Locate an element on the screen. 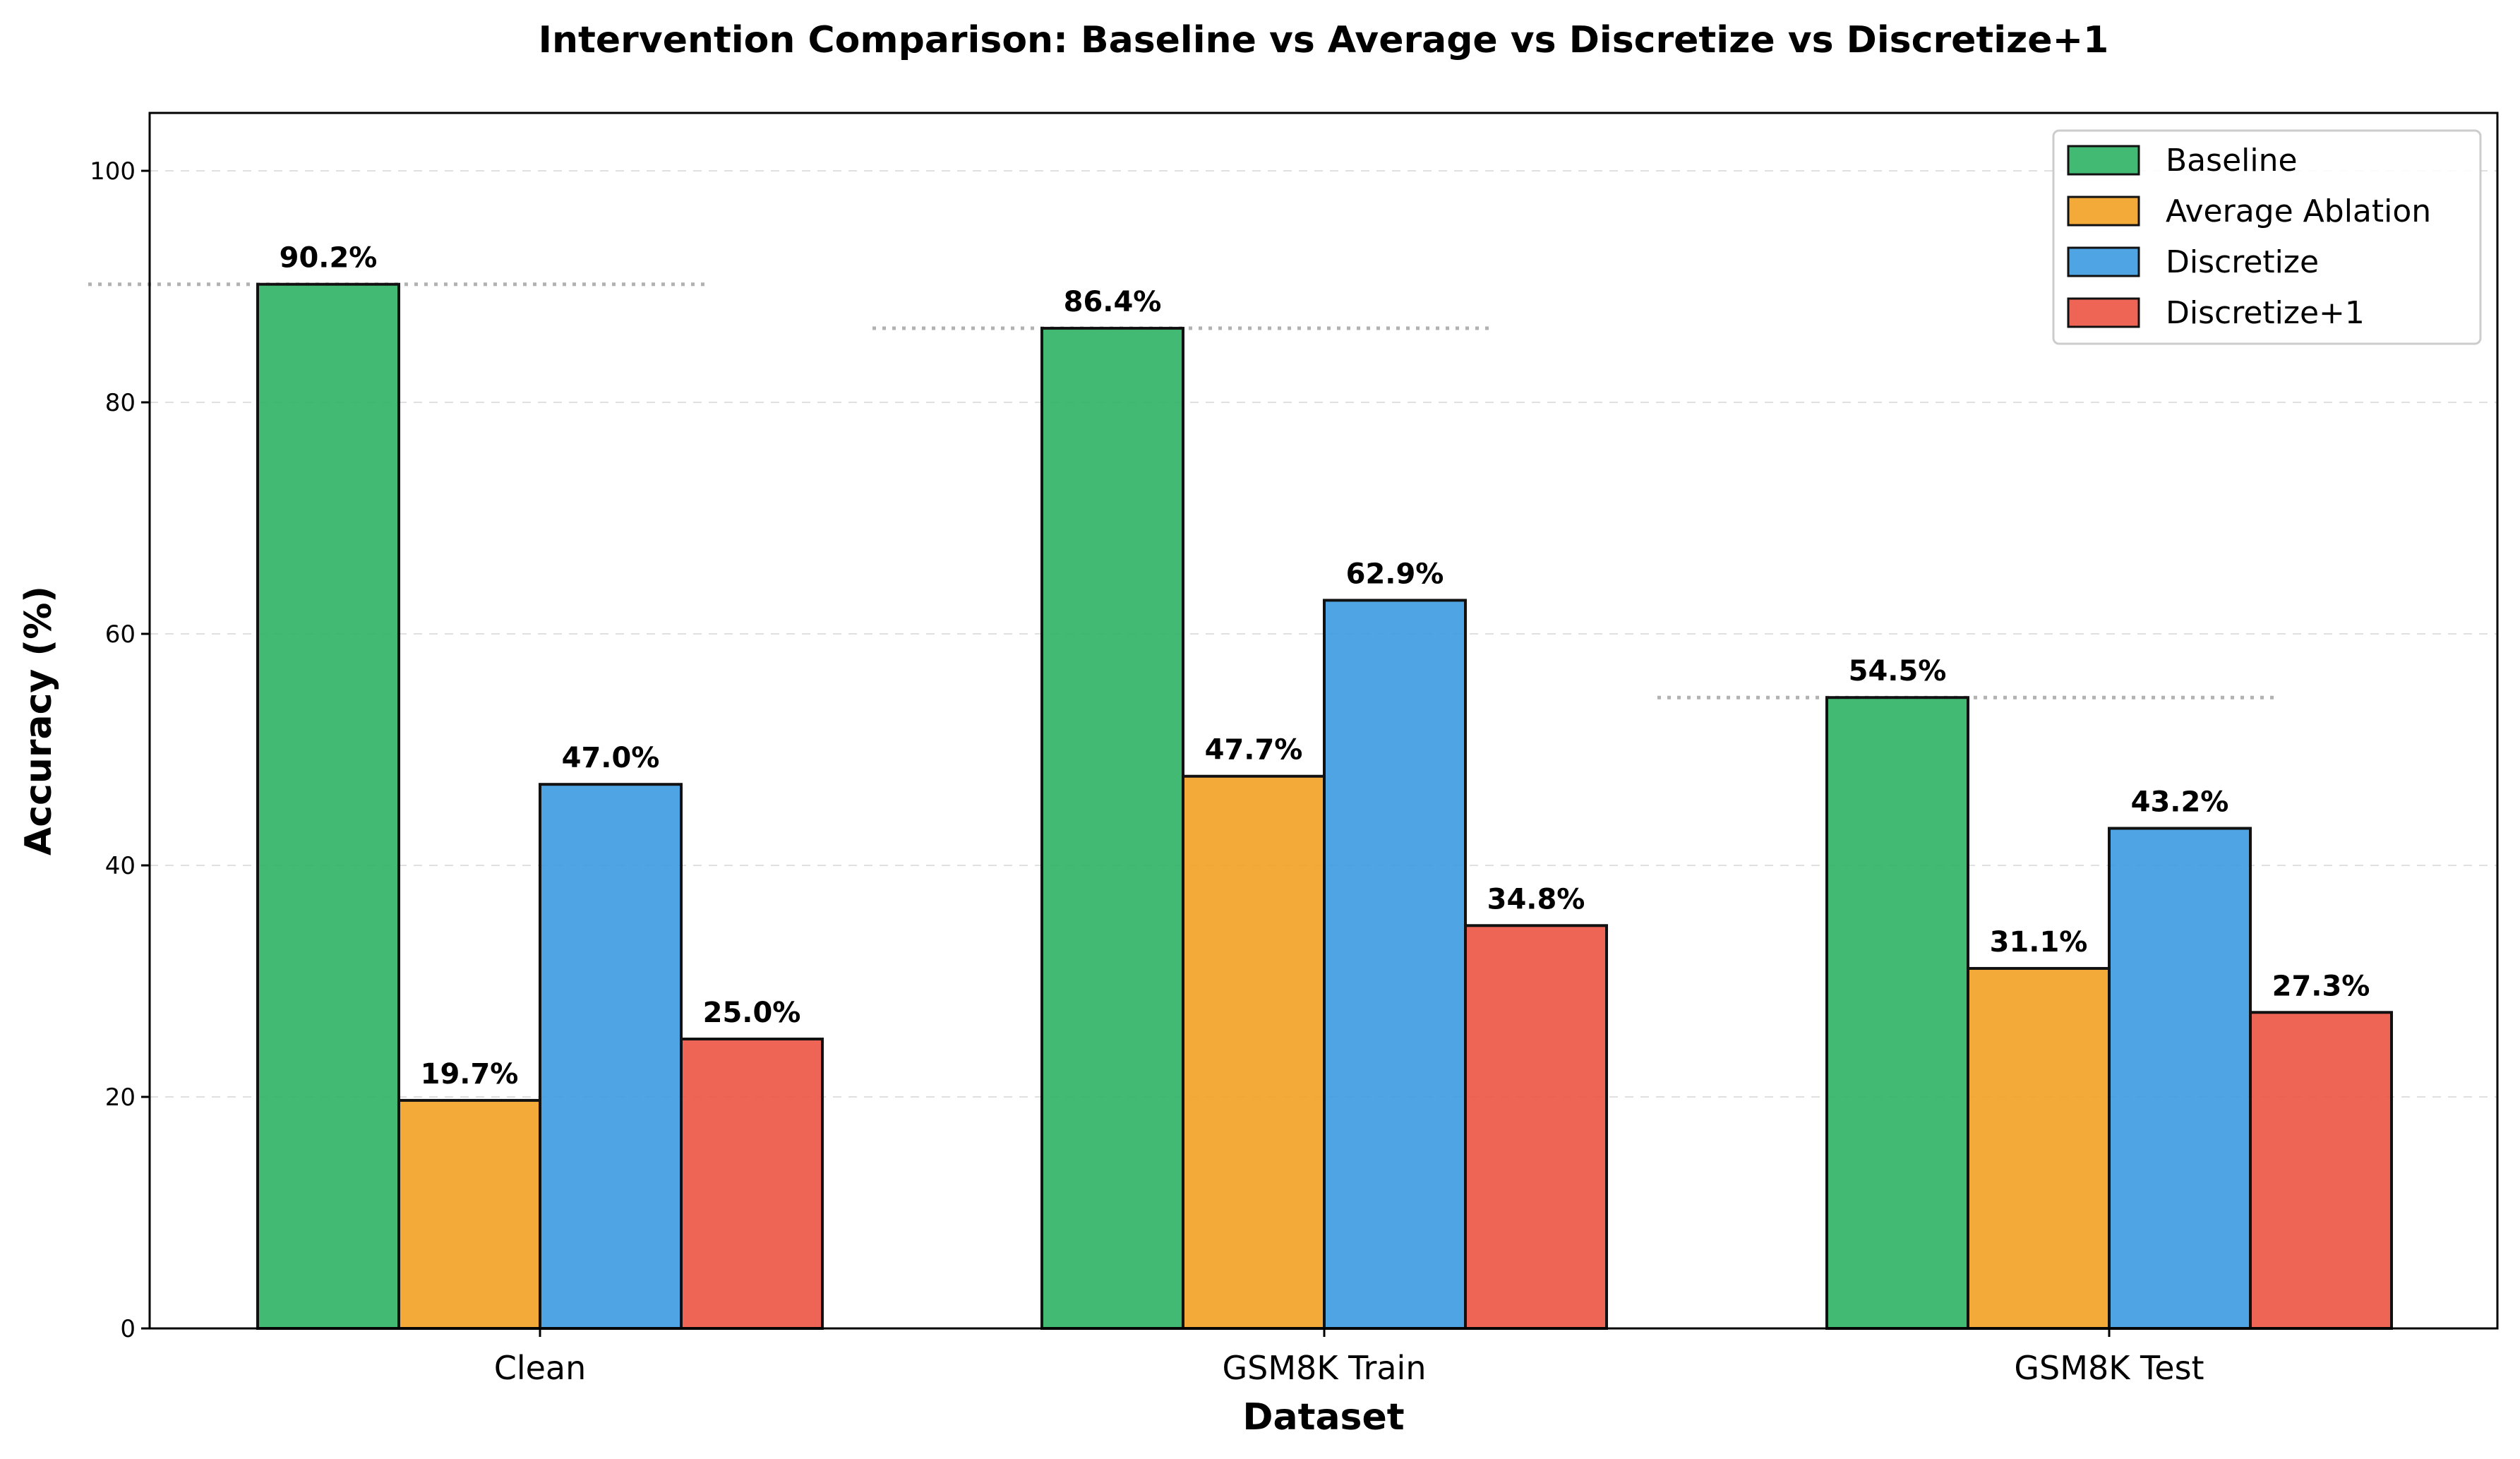 Image resolution: width=2520 pixels, height=1459 pixels. y-tick-label: 60 is located at coordinates (121, 635).